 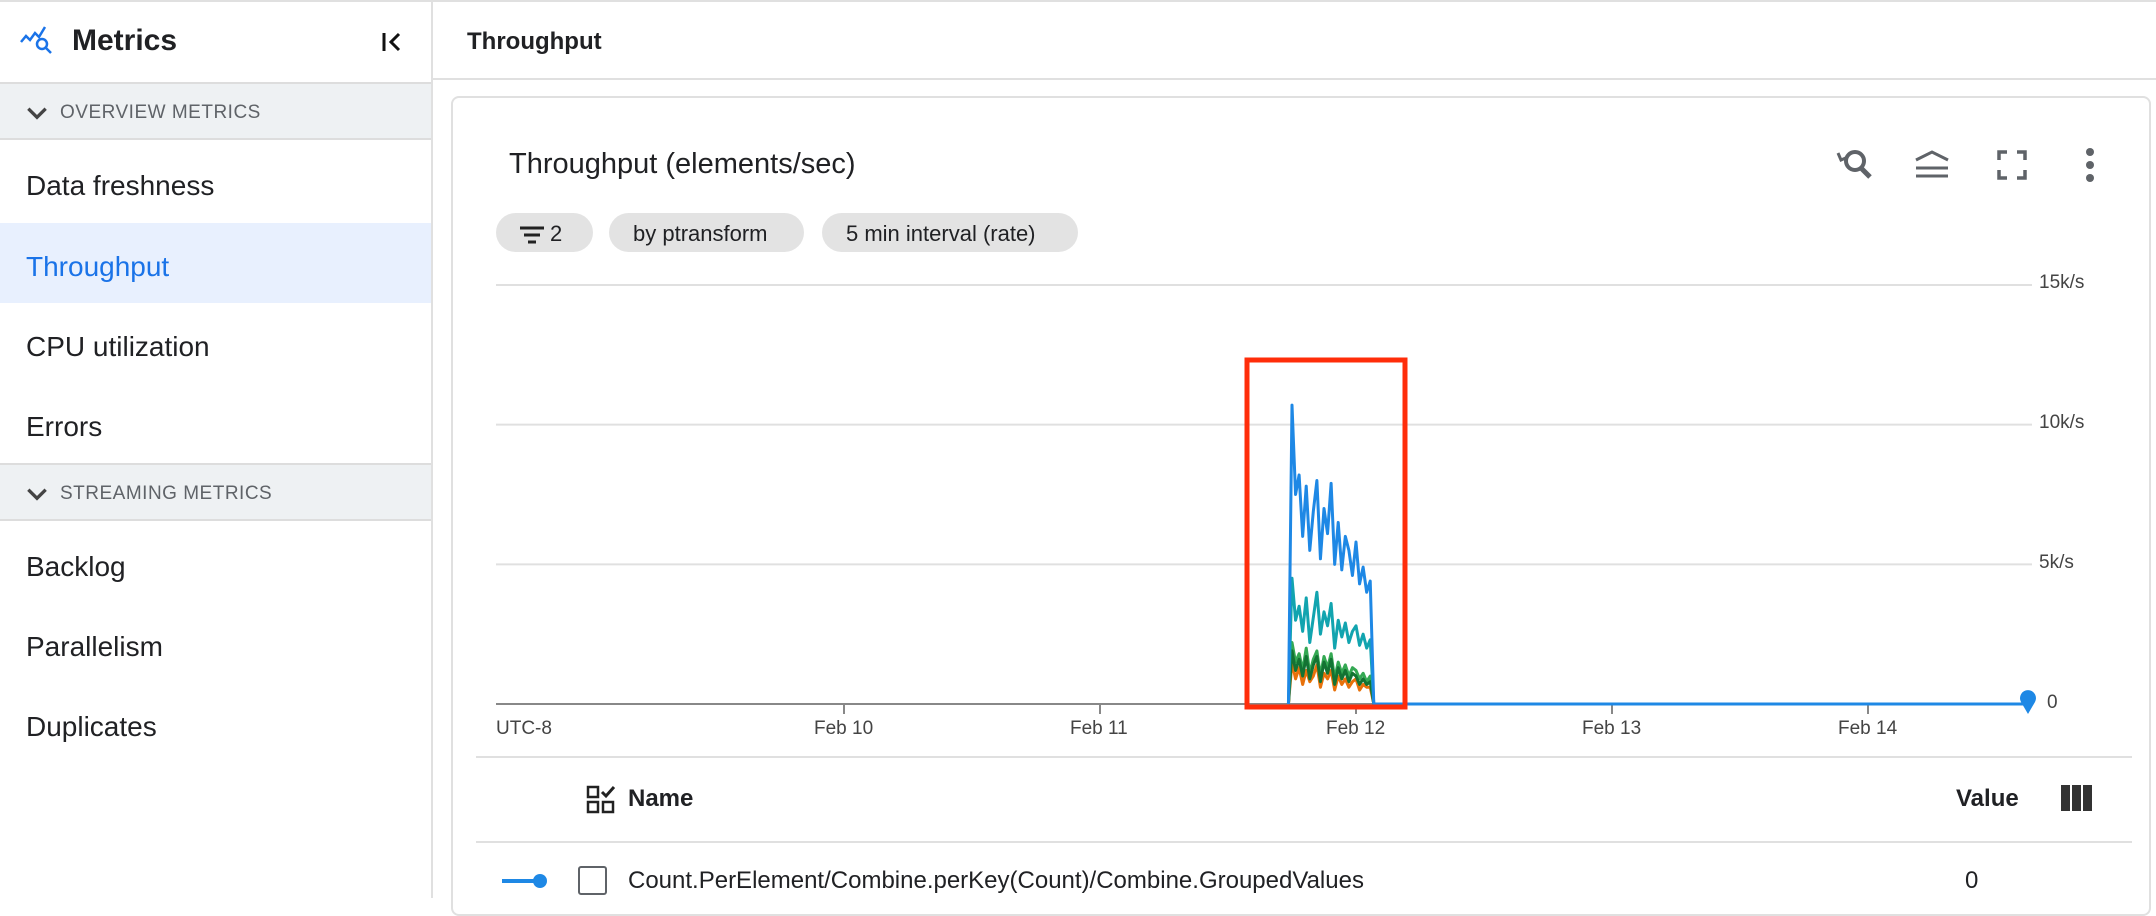 What do you see at coordinates (524, 881) in the screenshot?
I see `series-line-dot-icon` at bounding box center [524, 881].